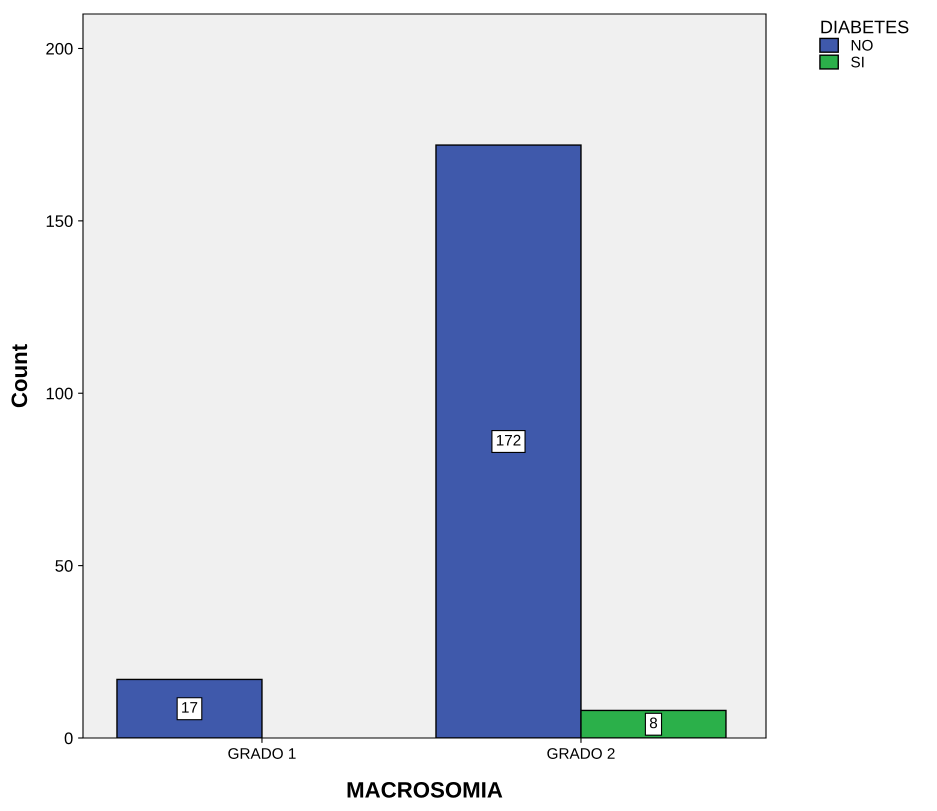  I want to click on y-axis-title: Count, so click(19, 376).